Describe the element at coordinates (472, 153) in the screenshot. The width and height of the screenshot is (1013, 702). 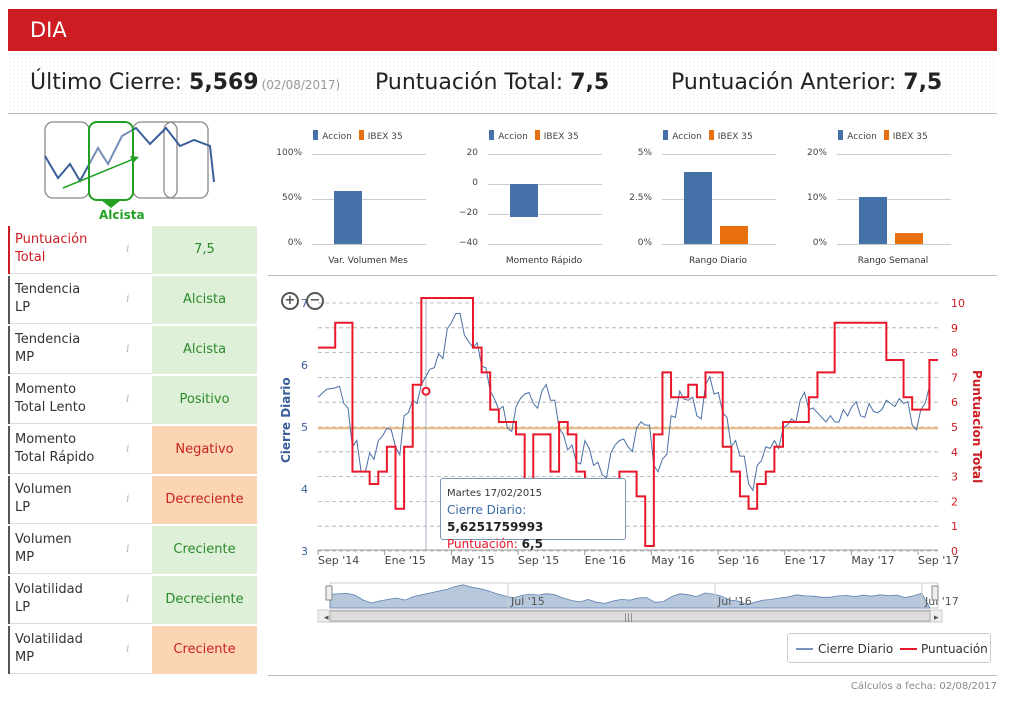
I see `axis-tick: 20` at that location.